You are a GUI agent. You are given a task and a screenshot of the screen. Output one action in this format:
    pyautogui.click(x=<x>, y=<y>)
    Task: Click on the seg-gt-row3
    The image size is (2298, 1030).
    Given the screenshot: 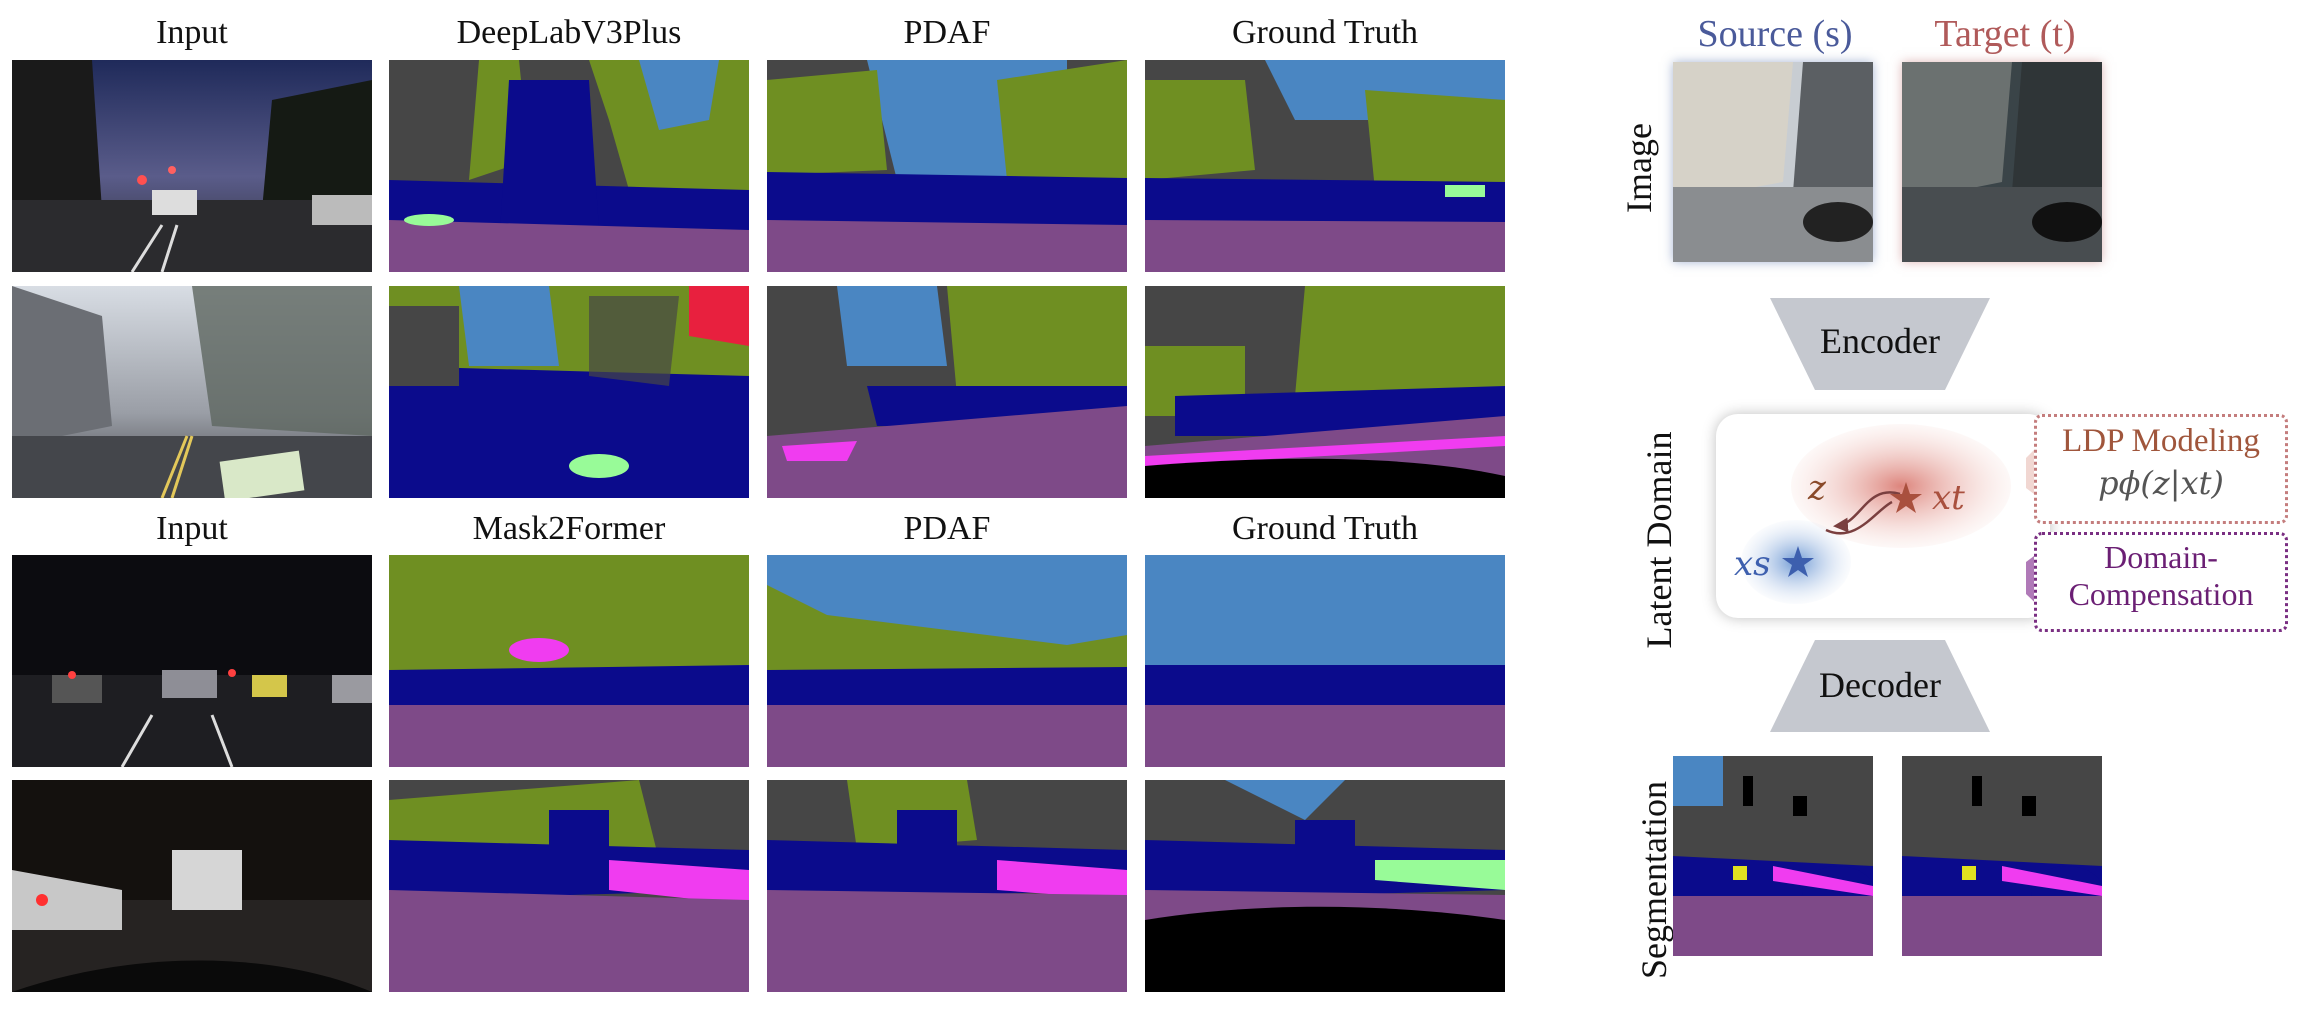 What is the action you would take?
    pyautogui.click(x=1325, y=661)
    